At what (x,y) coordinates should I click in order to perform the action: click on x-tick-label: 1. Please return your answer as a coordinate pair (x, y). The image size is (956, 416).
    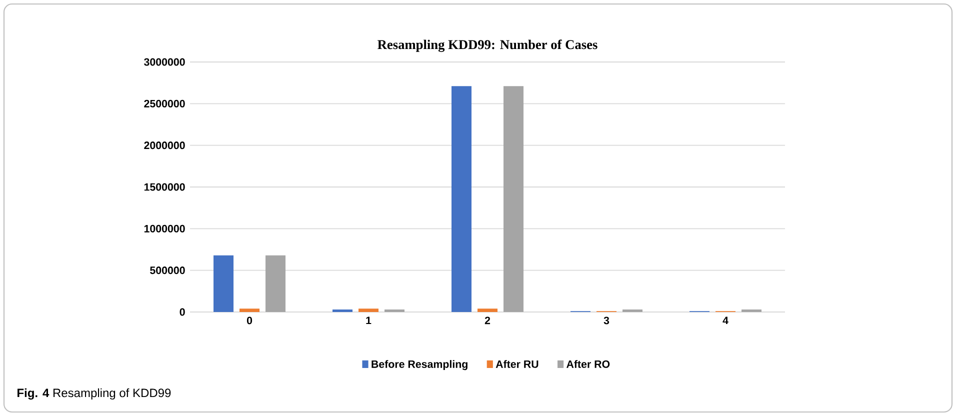
    Looking at the image, I should click on (369, 320).